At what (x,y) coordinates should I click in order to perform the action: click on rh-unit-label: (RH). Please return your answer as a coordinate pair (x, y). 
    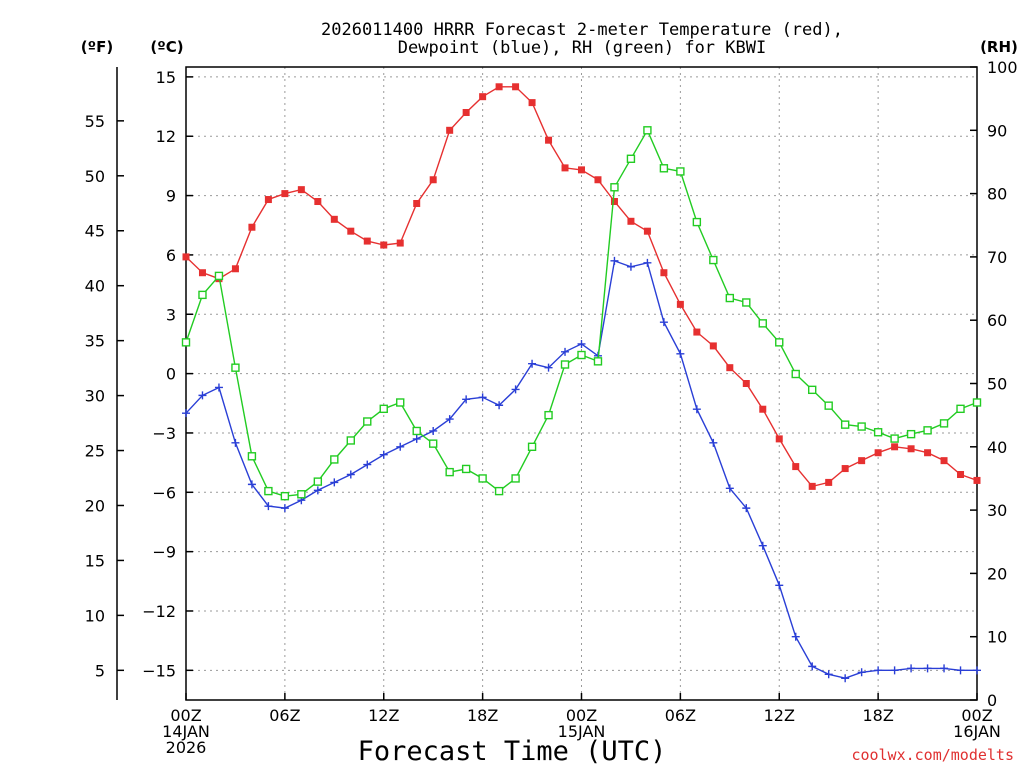
    Looking at the image, I should click on (999, 47).